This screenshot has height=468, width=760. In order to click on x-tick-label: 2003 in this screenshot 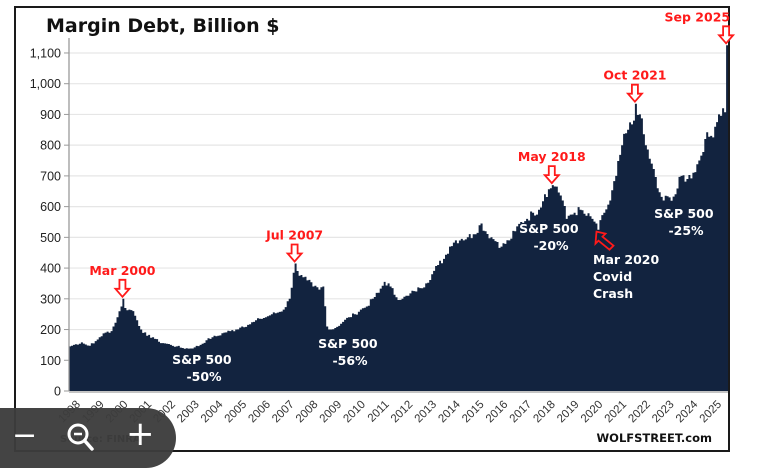, I will do `click(188, 412)`.